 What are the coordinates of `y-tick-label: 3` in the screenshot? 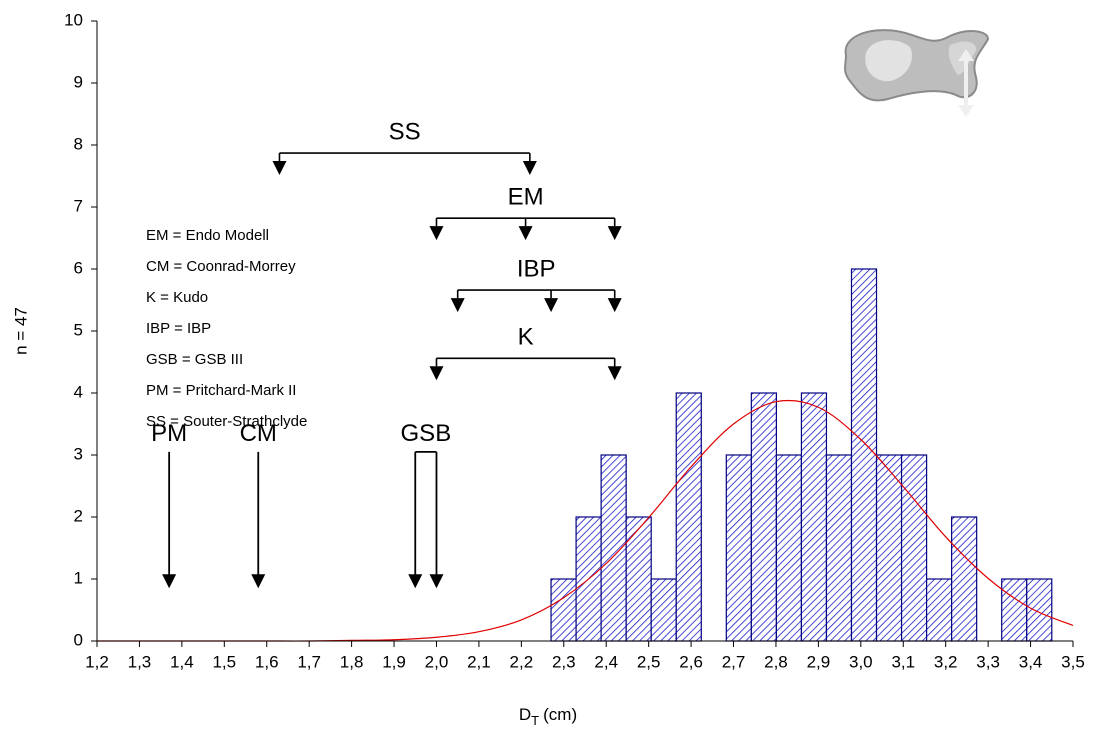 It's located at (78, 453).